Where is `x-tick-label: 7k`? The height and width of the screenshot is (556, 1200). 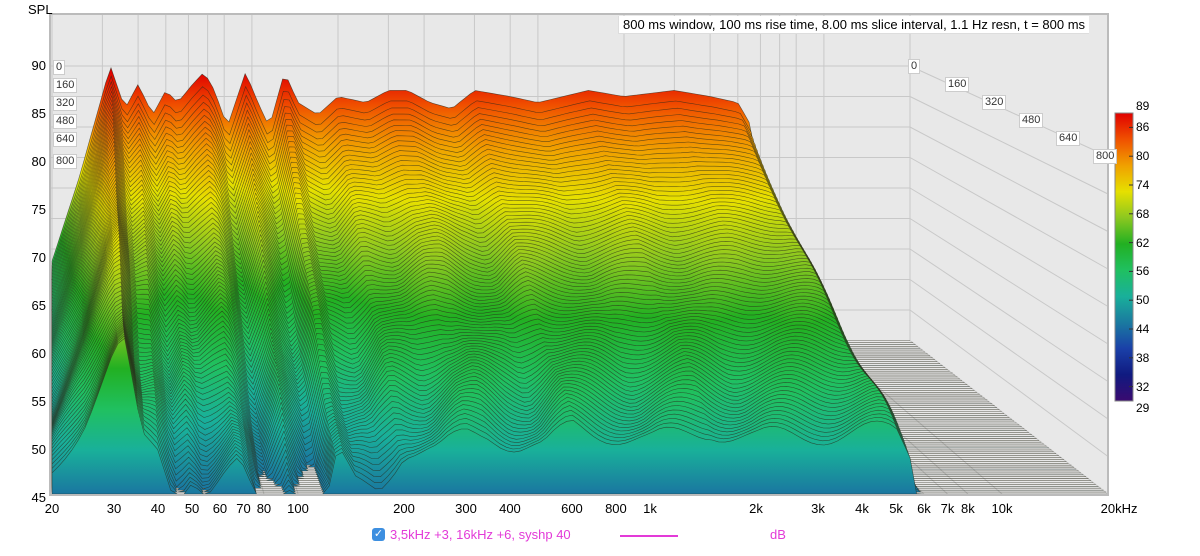
x-tick-label: 7k is located at coordinates (947, 508).